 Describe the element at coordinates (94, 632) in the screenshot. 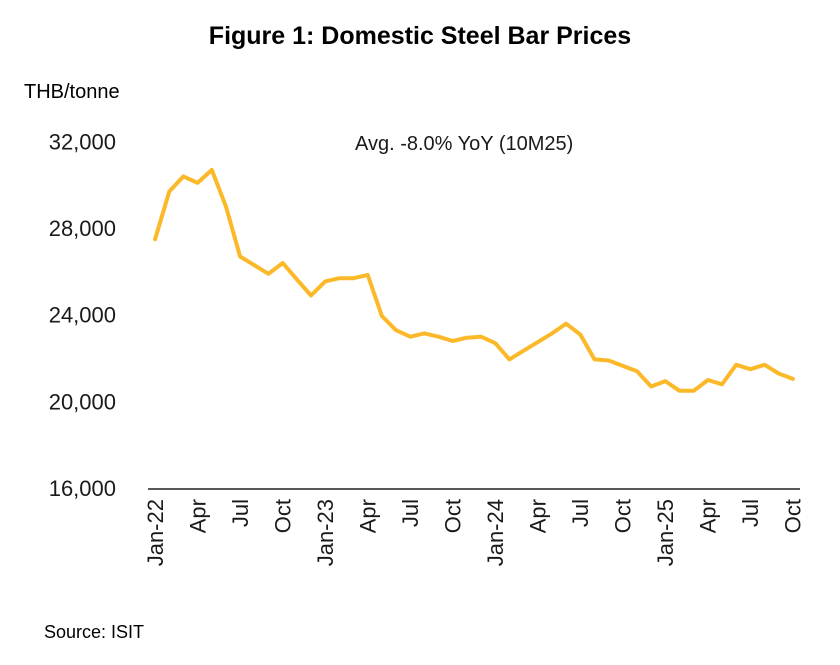

I see `source-label: Source: ISIT` at that location.